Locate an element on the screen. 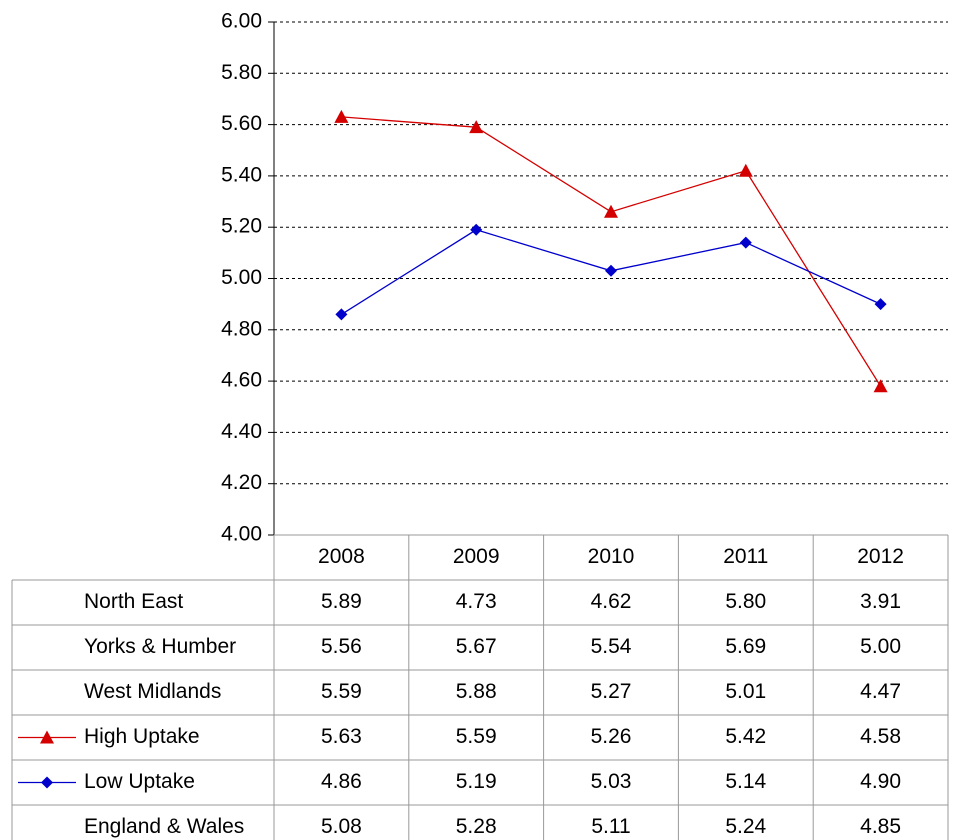 This screenshot has height=840, width=955. table-cell: 5.14 is located at coordinates (745, 781).